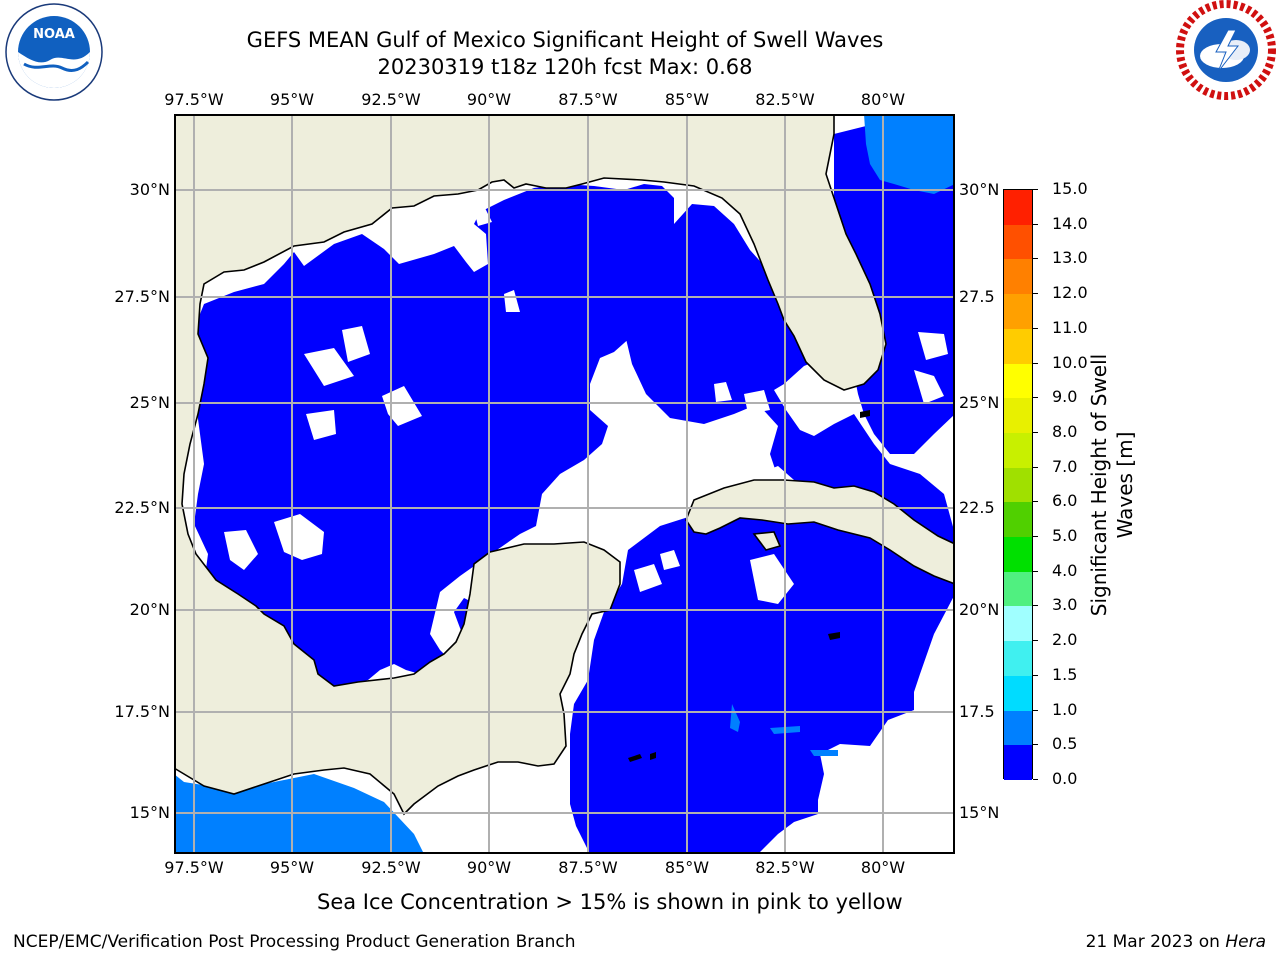 The height and width of the screenshot is (960, 1280). What do you see at coordinates (785, 99) in the screenshot?
I see `lon-tick-top: 82.5°W` at bounding box center [785, 99].